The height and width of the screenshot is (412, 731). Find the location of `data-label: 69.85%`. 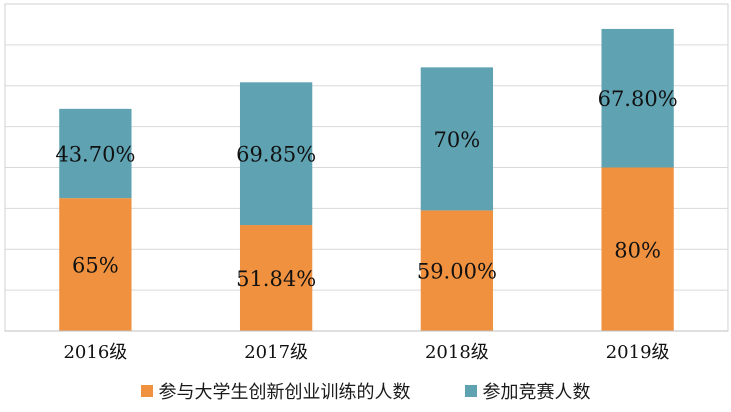

data-label: 69.85% is located at coordinates (276, 155).